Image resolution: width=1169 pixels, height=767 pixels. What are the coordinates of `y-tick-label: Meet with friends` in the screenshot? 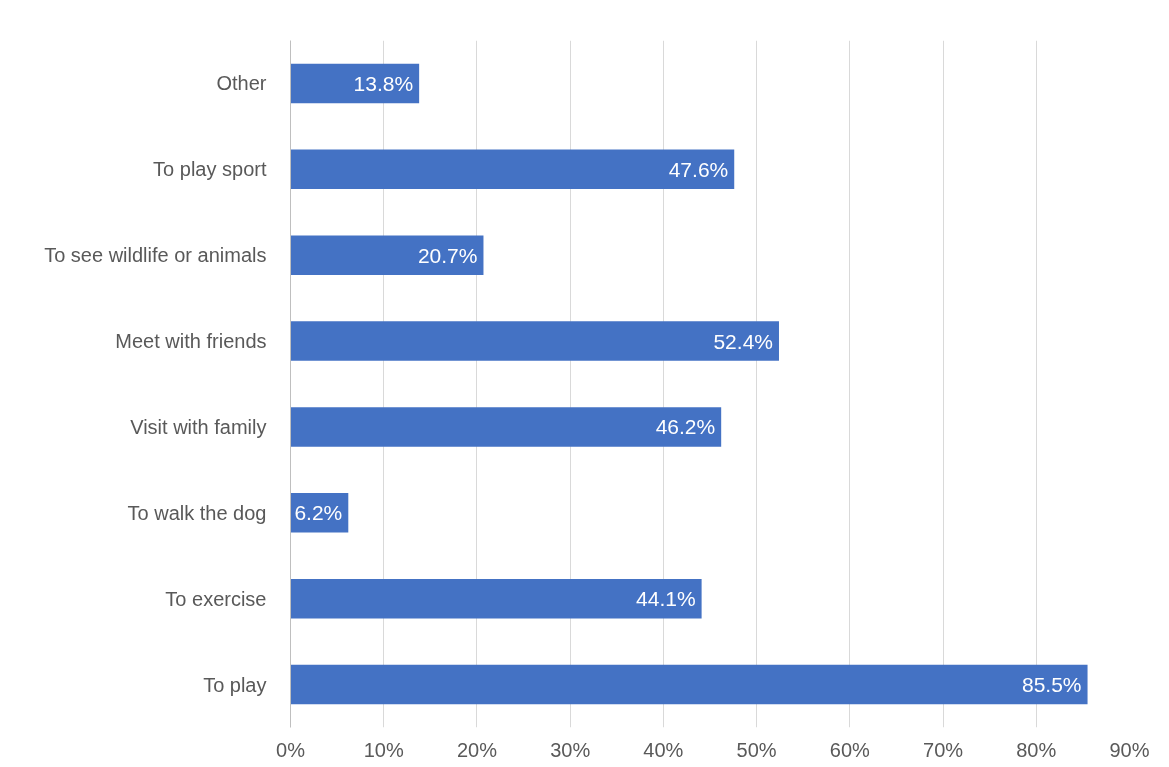 It's located at (191, 341).